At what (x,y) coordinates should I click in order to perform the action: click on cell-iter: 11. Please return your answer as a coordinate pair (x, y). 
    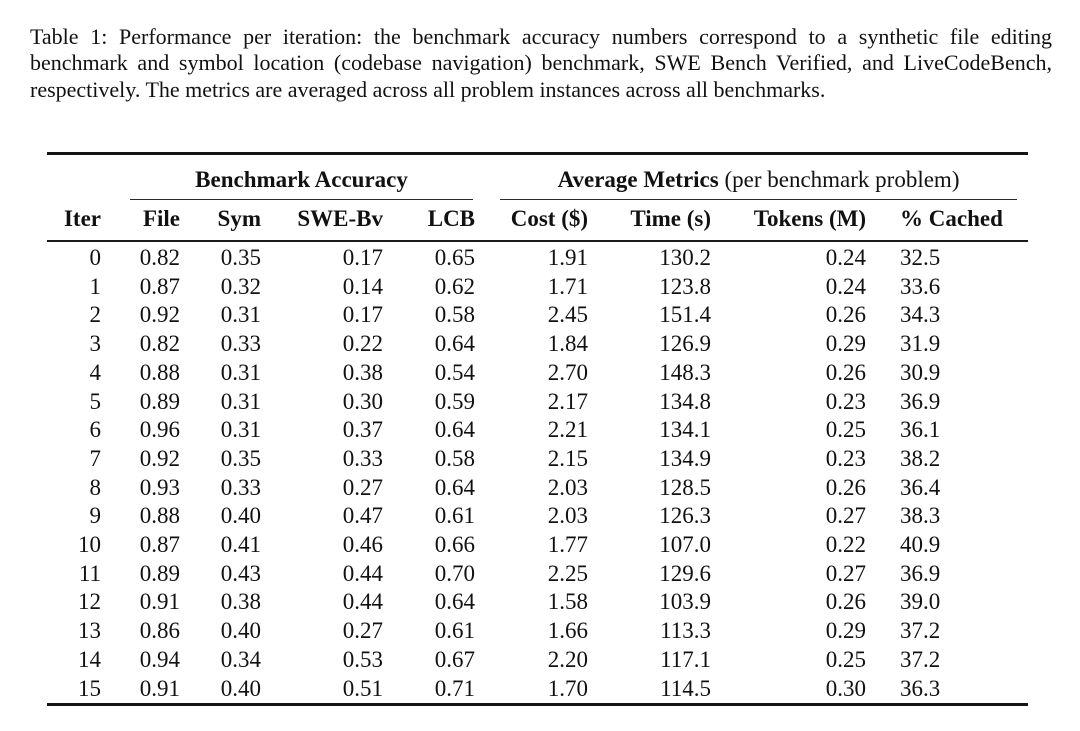
    Looking at the image, I should click on (89, 573).